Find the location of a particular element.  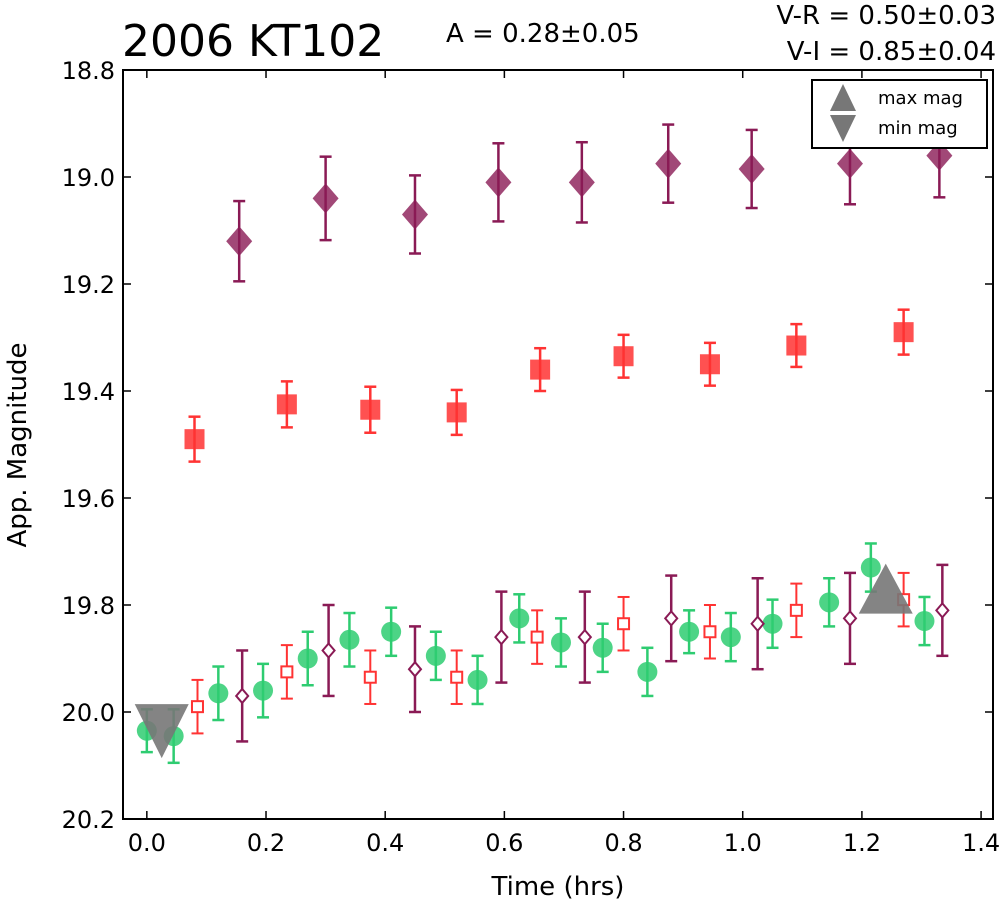

y-tick-label: 20.0 is located at coordinates (88, 713).